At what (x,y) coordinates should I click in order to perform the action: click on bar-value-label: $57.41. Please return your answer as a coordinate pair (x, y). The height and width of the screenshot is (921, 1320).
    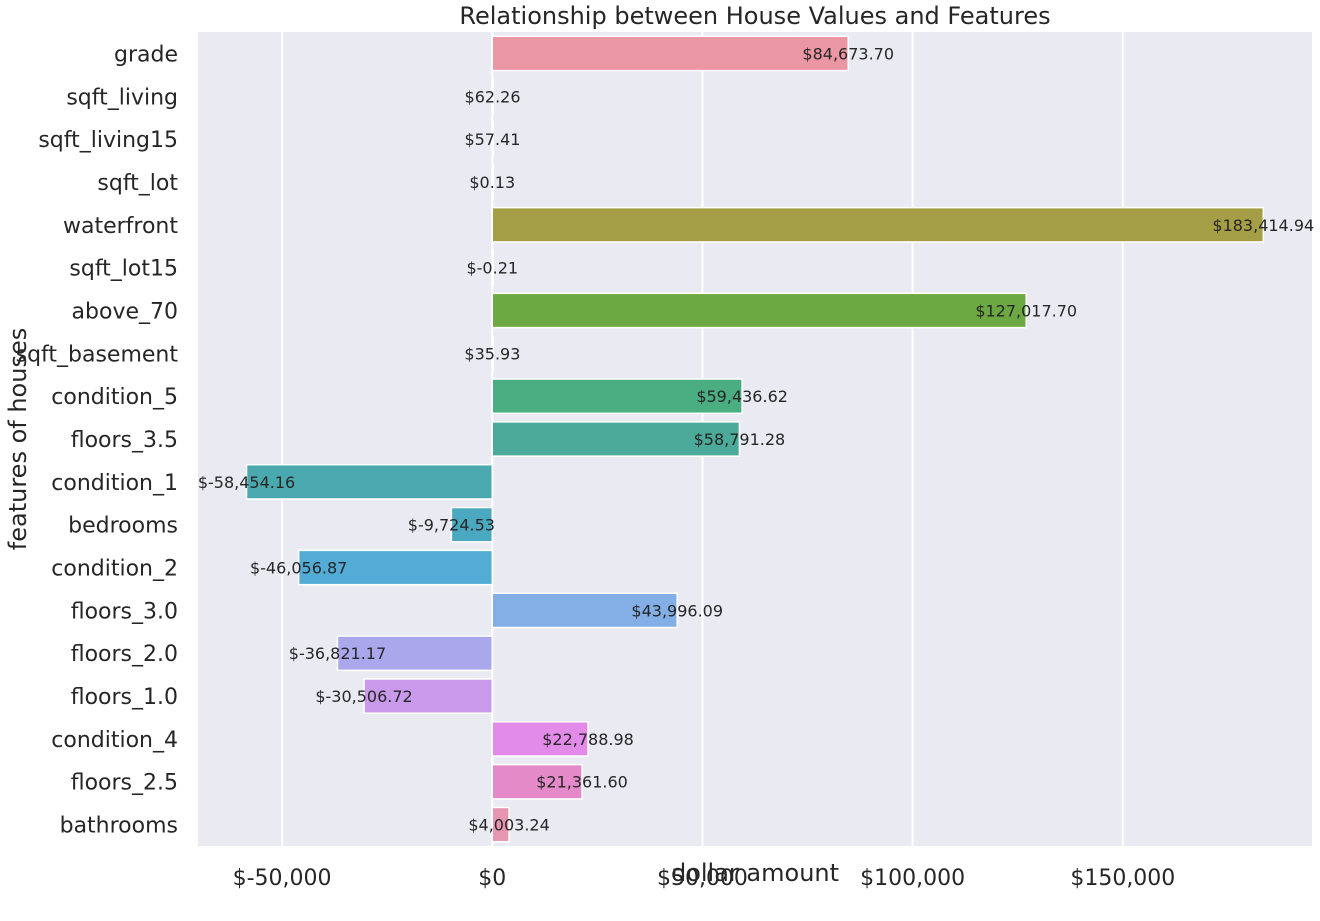
    Looking at the image, I should click on (493, 139).